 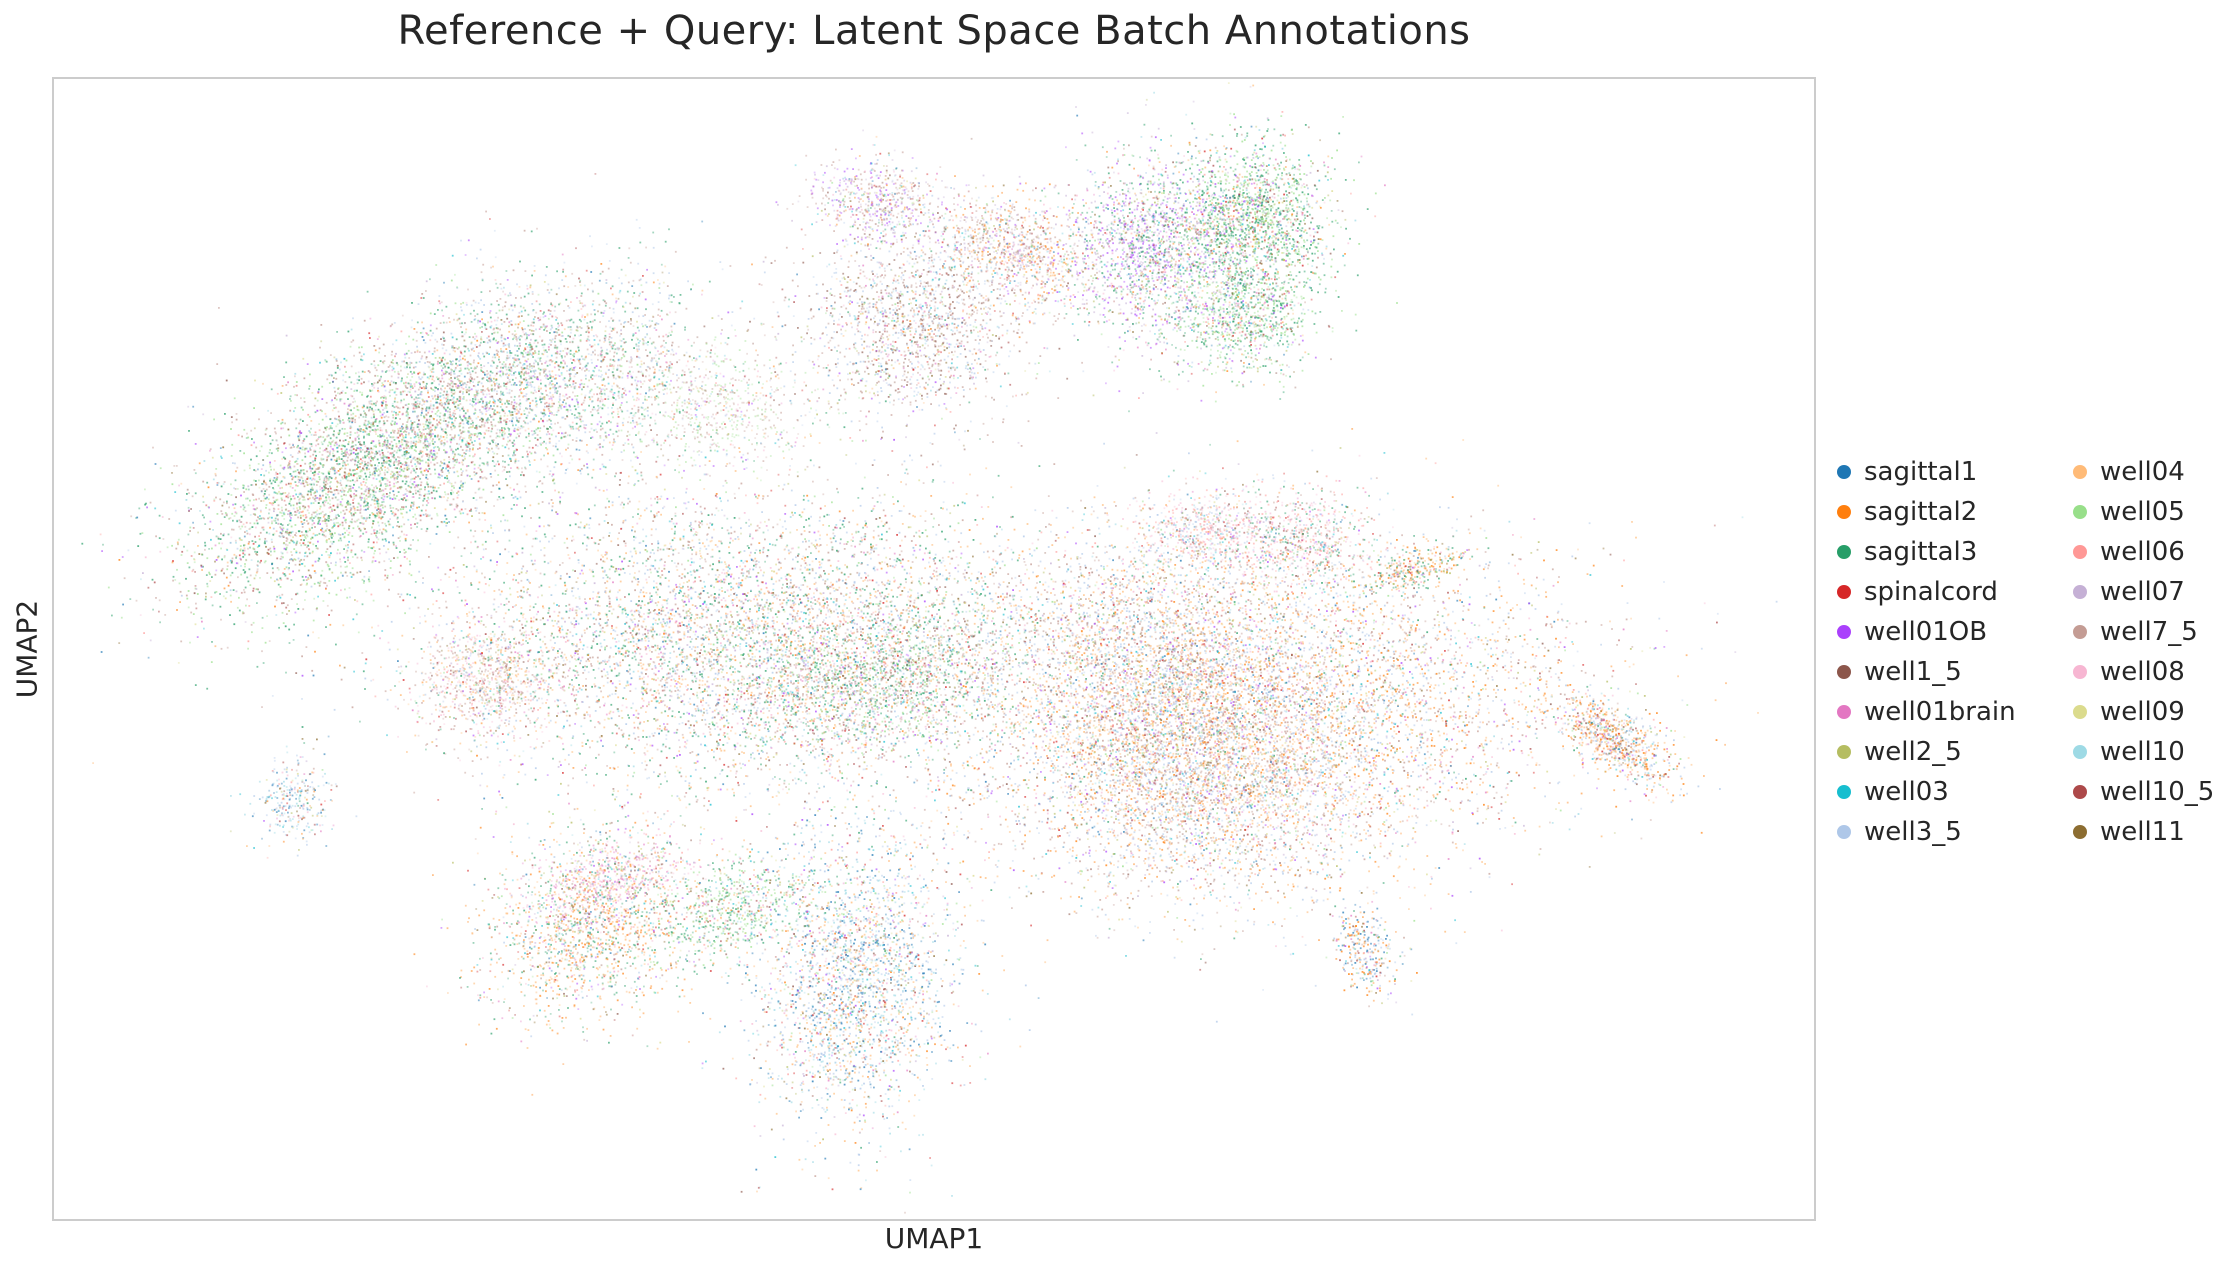 What do you see at coordinates (2142, 472) in the screenshot?
I see `legend-label: well04` at bounding box center [2142, 472].